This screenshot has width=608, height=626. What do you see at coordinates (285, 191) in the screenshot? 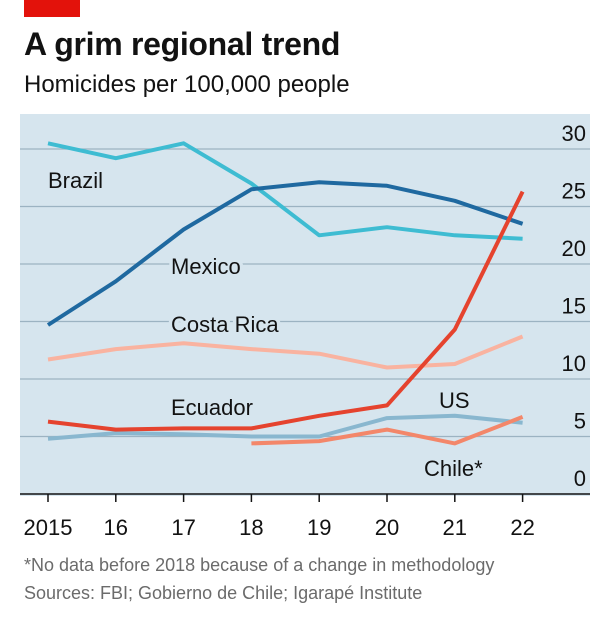
I see `series-line-brazil` at bounding box center [285, 191].